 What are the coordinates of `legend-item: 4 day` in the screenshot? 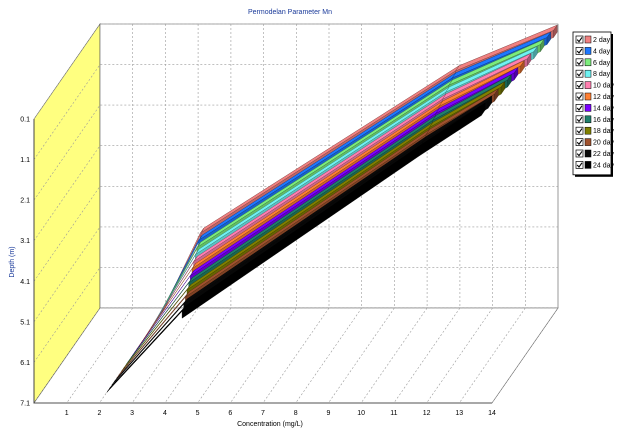 It's located at (593, 51).